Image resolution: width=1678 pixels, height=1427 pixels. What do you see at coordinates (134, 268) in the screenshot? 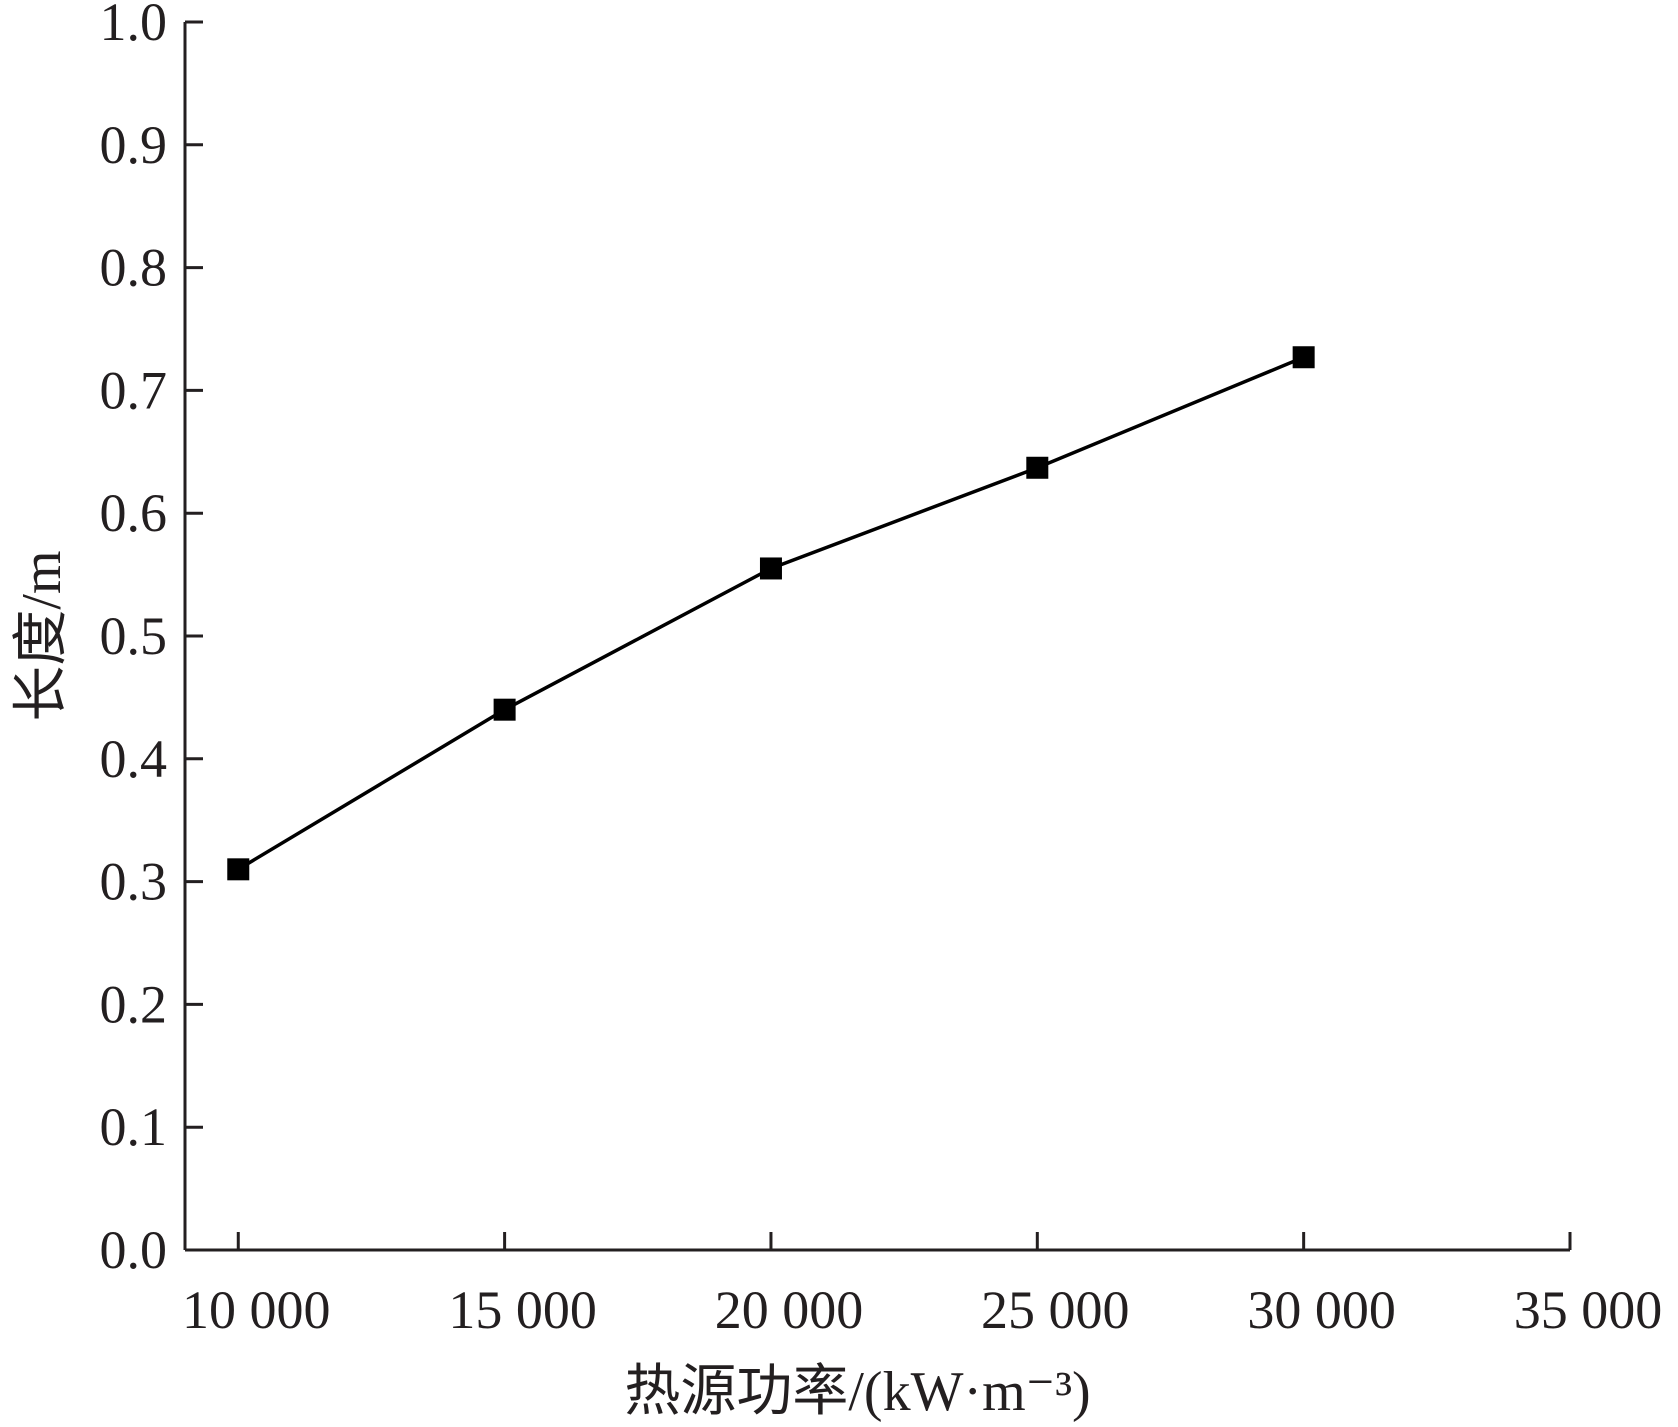
I see `y-tick-label: 0.8` at bounding box center [134, 268].